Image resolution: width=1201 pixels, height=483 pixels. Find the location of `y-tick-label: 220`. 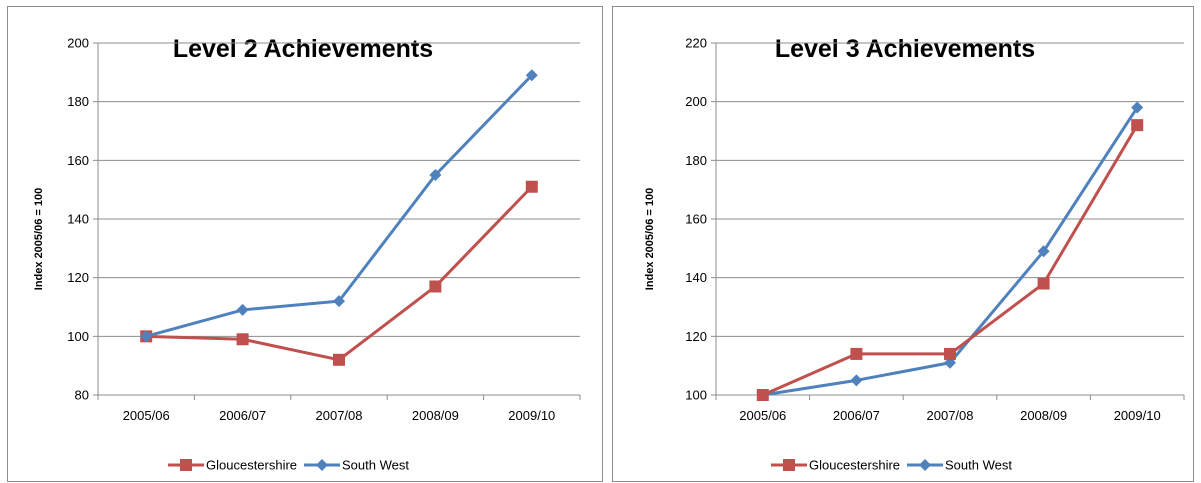

y-tick-label: 220 is located at coordinates (696, 43).